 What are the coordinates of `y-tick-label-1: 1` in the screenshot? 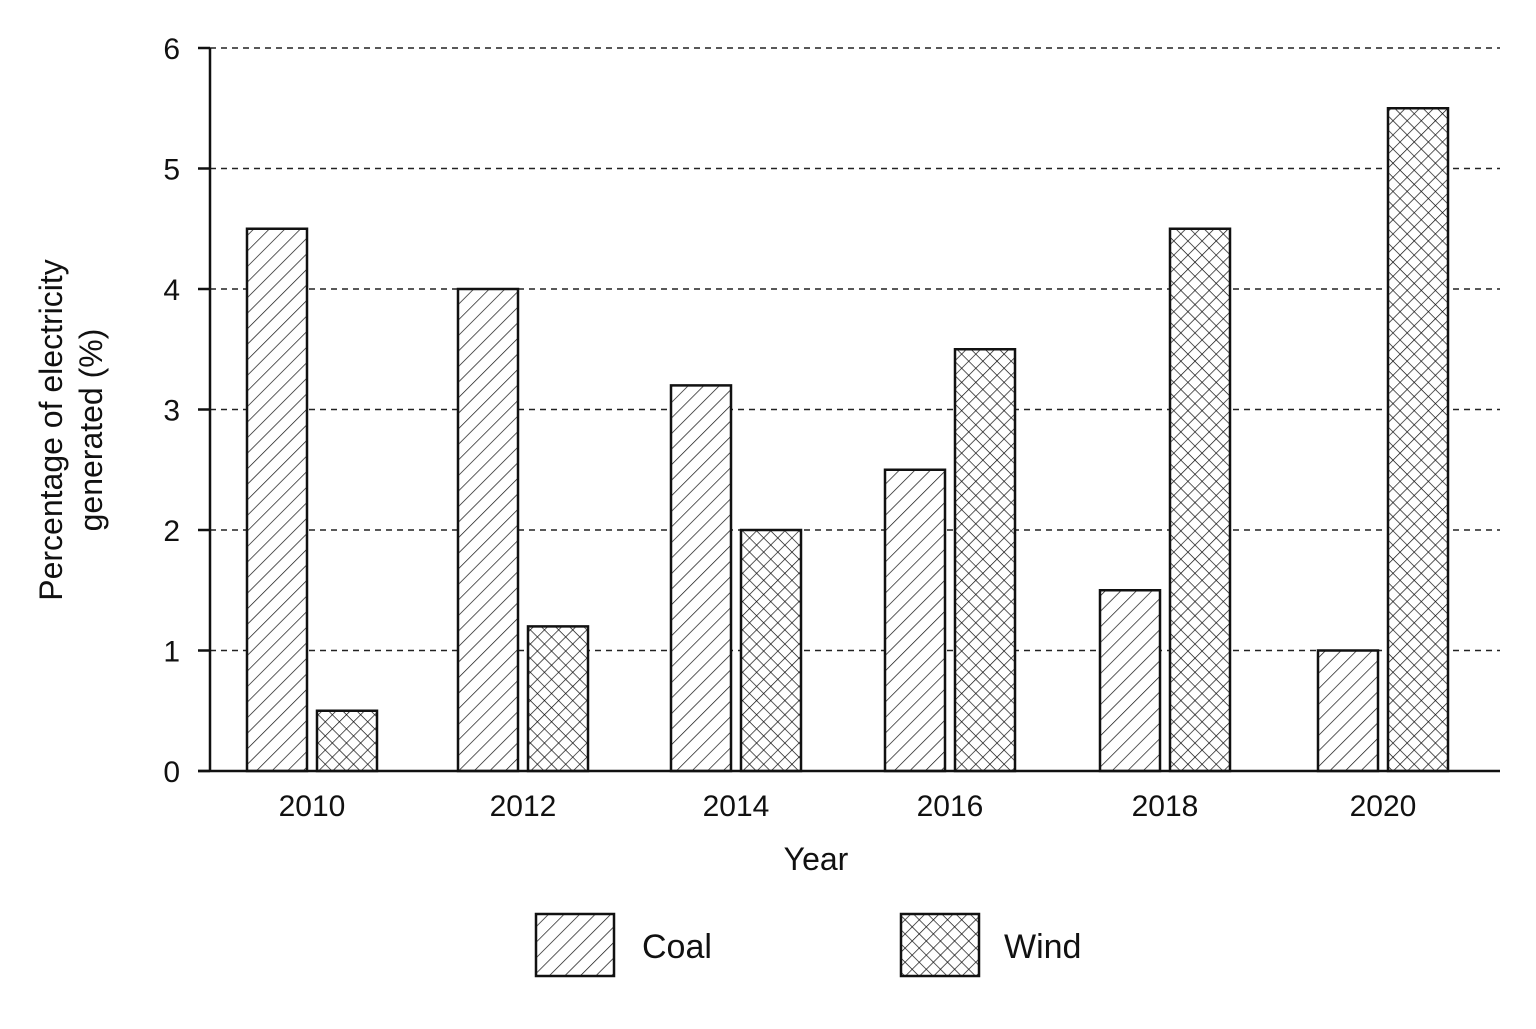 It's located at (171, 652).